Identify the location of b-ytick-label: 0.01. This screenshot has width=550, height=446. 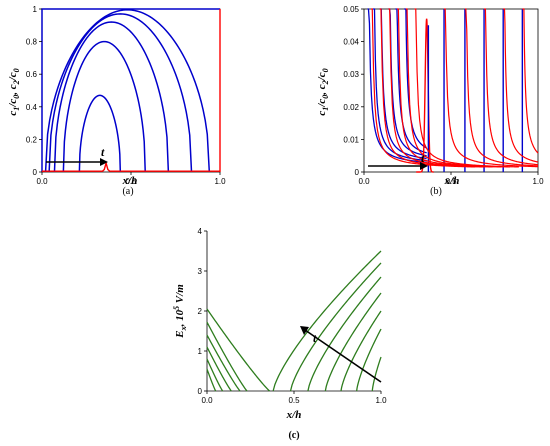
(351, 139).